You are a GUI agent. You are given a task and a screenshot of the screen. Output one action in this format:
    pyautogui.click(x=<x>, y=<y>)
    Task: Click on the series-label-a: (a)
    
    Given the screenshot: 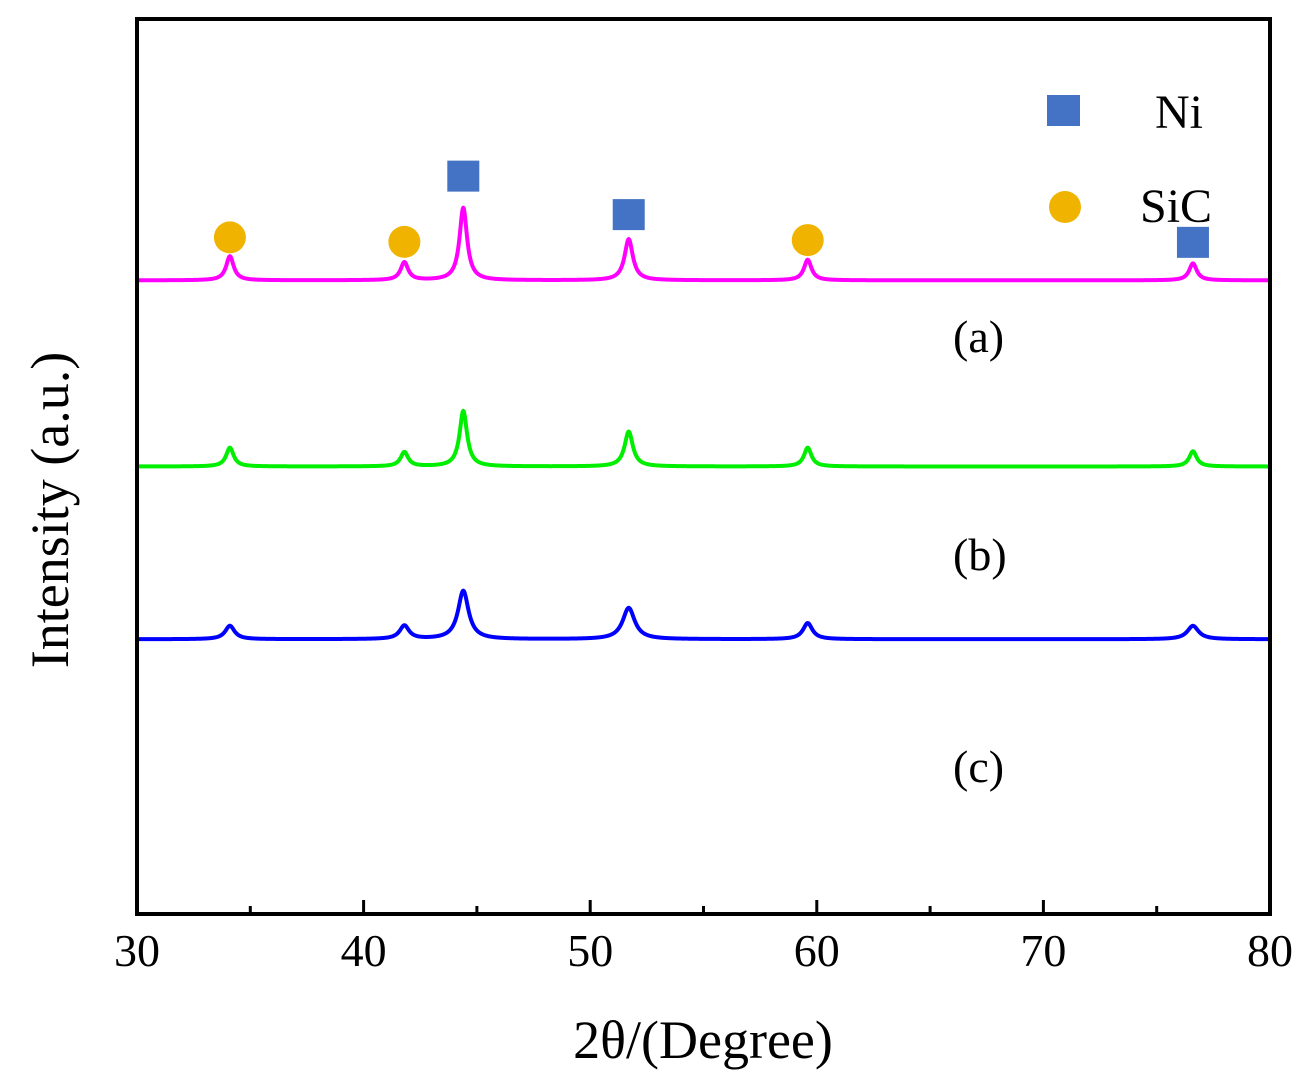 What is the action you would take?
    pyautogui.click(x=978, y=336)
    